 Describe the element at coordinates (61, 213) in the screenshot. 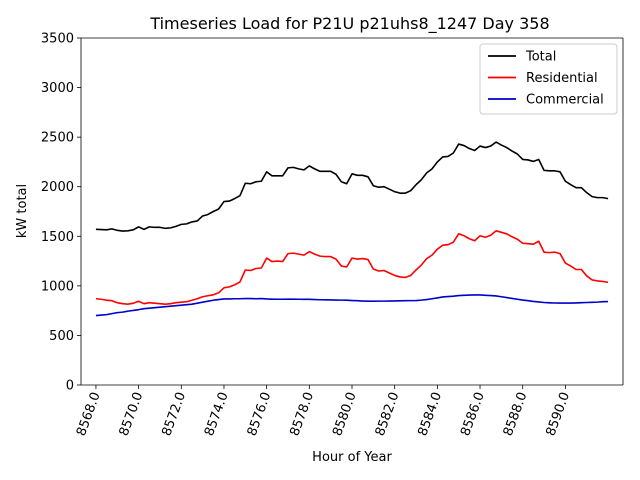

I see `y-axis: 0 500 1000 1500 2000 2500 3000 3500` at that location.